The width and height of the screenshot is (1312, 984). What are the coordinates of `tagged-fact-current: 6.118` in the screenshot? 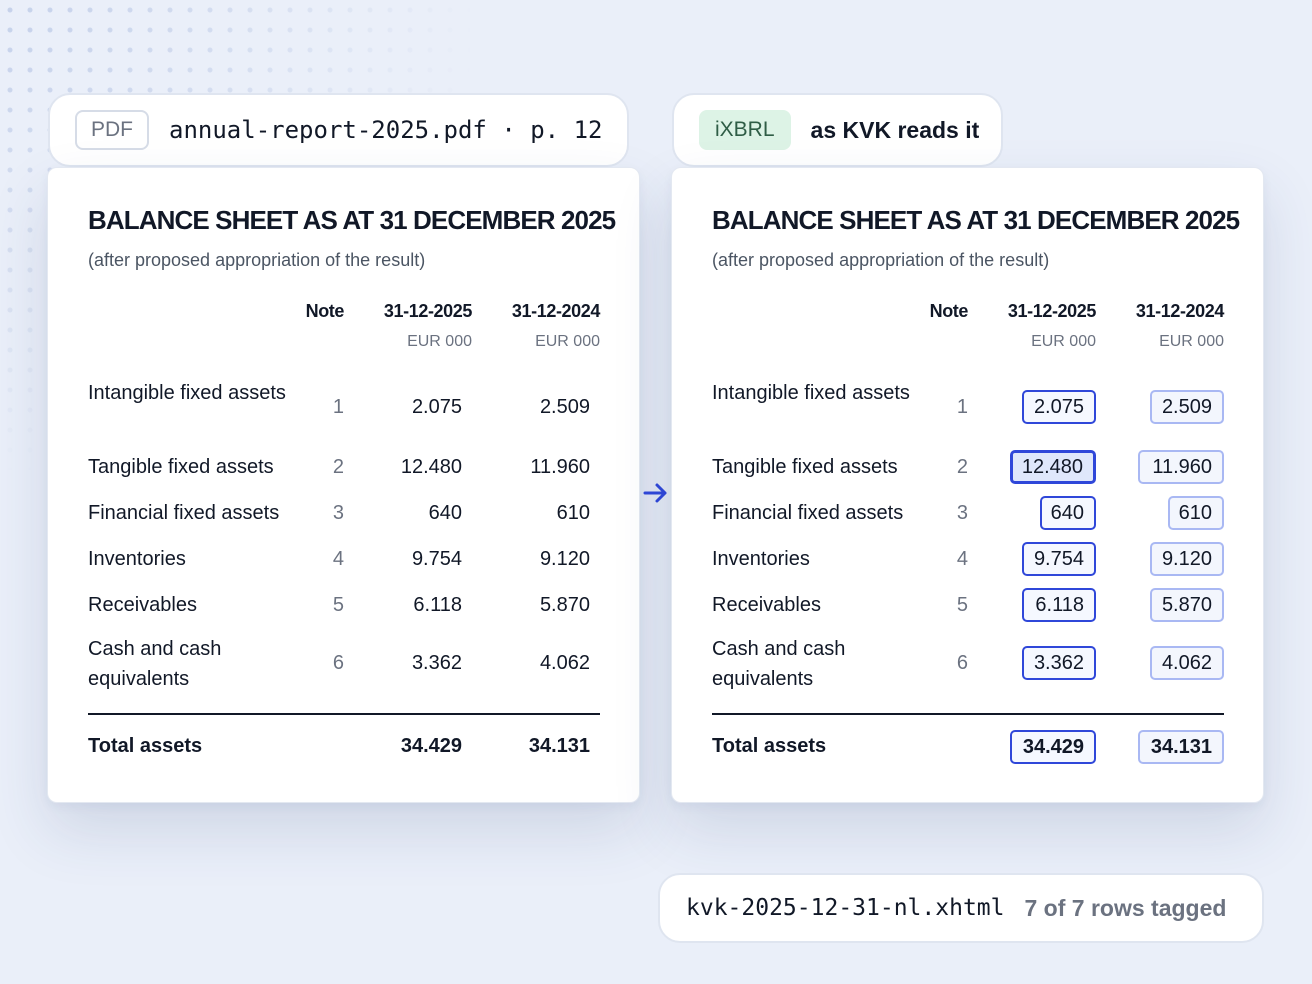 It's located at (1059, 605).